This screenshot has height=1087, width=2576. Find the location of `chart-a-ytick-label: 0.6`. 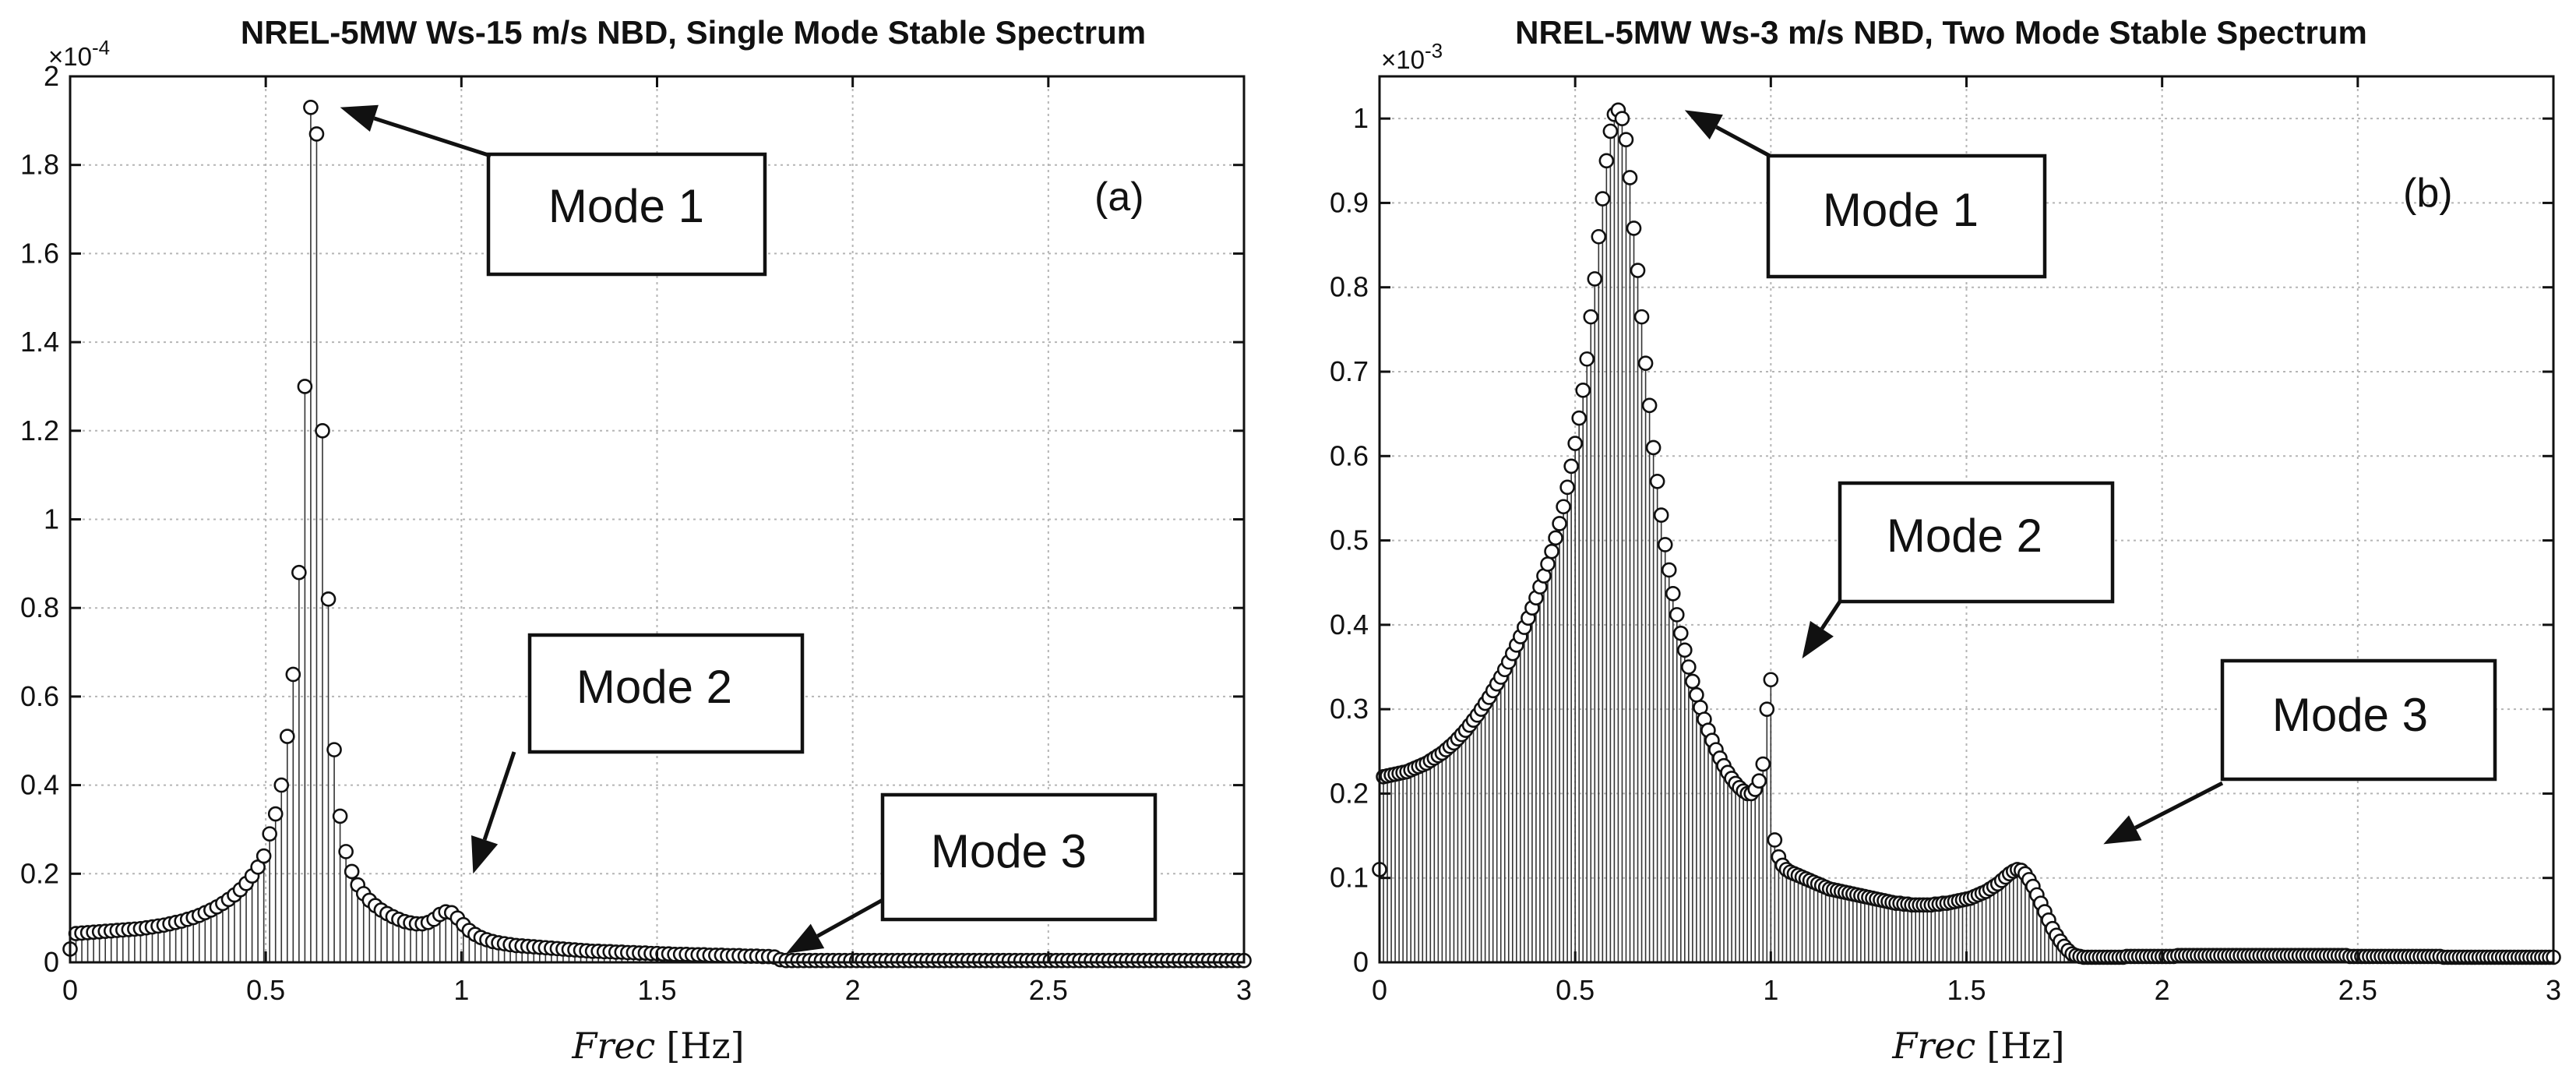

chart-a-ytick-label: 0.6 is located at coordinates (39, 696).